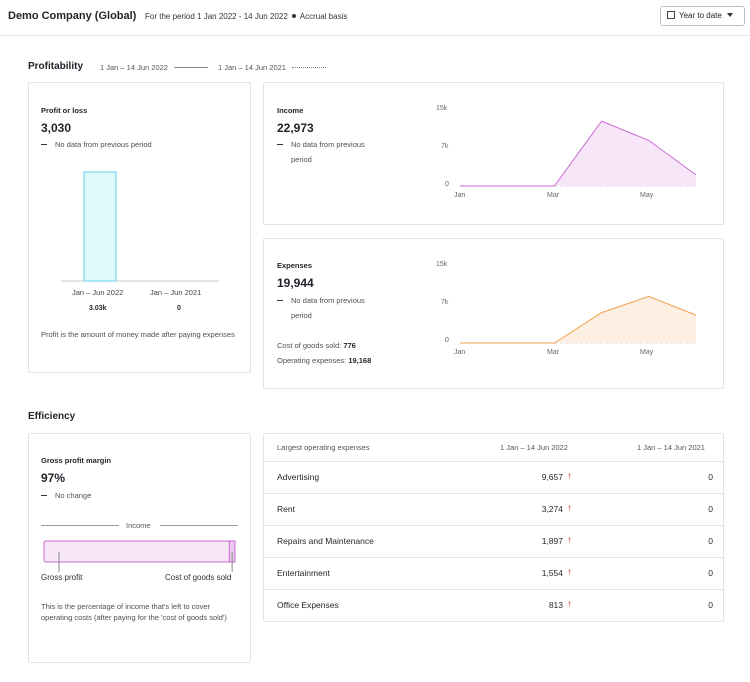  I want to click on table-row: Office Expenses 813 ↑ 0, so click(494, 605).